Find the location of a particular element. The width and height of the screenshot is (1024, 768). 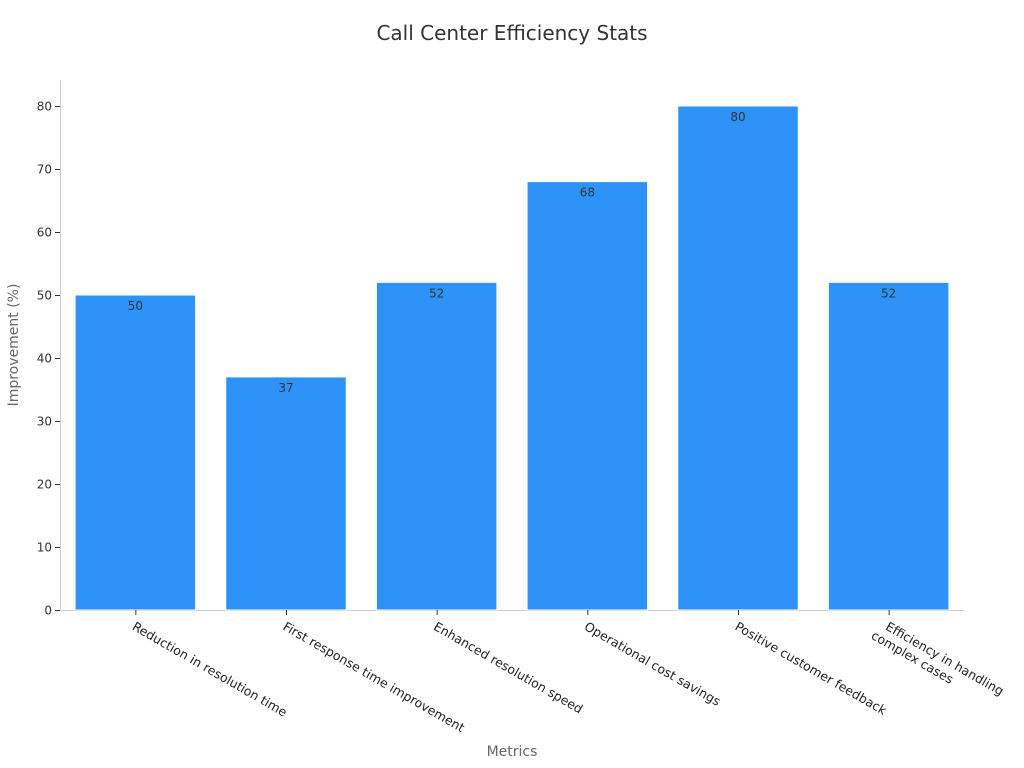

y-axis-title: Improvement (%) is located at coordinates (14, 345).